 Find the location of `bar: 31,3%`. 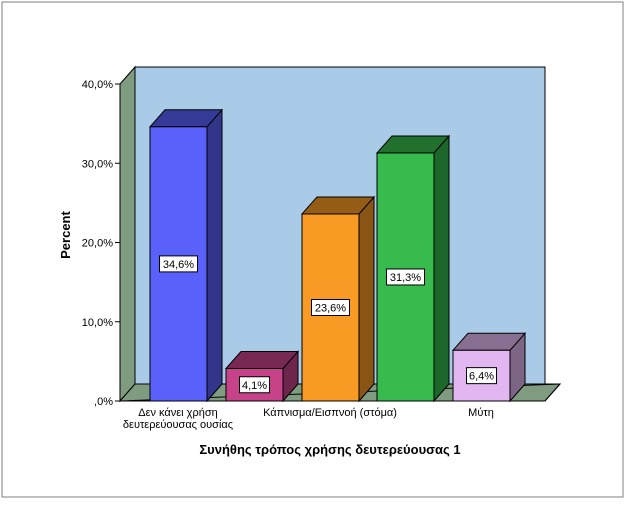

bar: 31,3% is located at coordinates (413, 268).